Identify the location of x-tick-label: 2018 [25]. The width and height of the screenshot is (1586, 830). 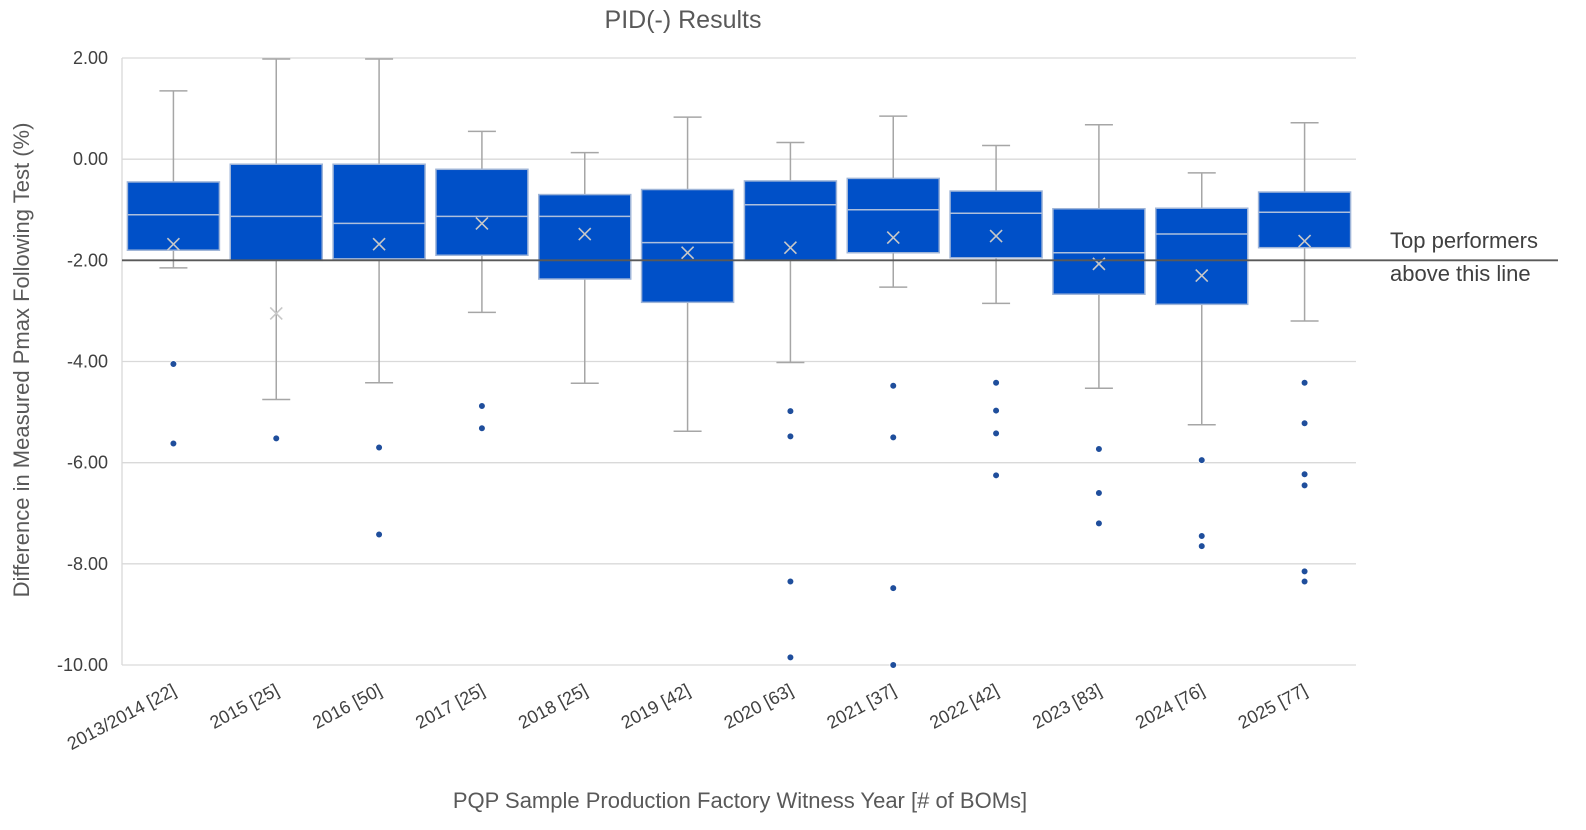
(553, 706).